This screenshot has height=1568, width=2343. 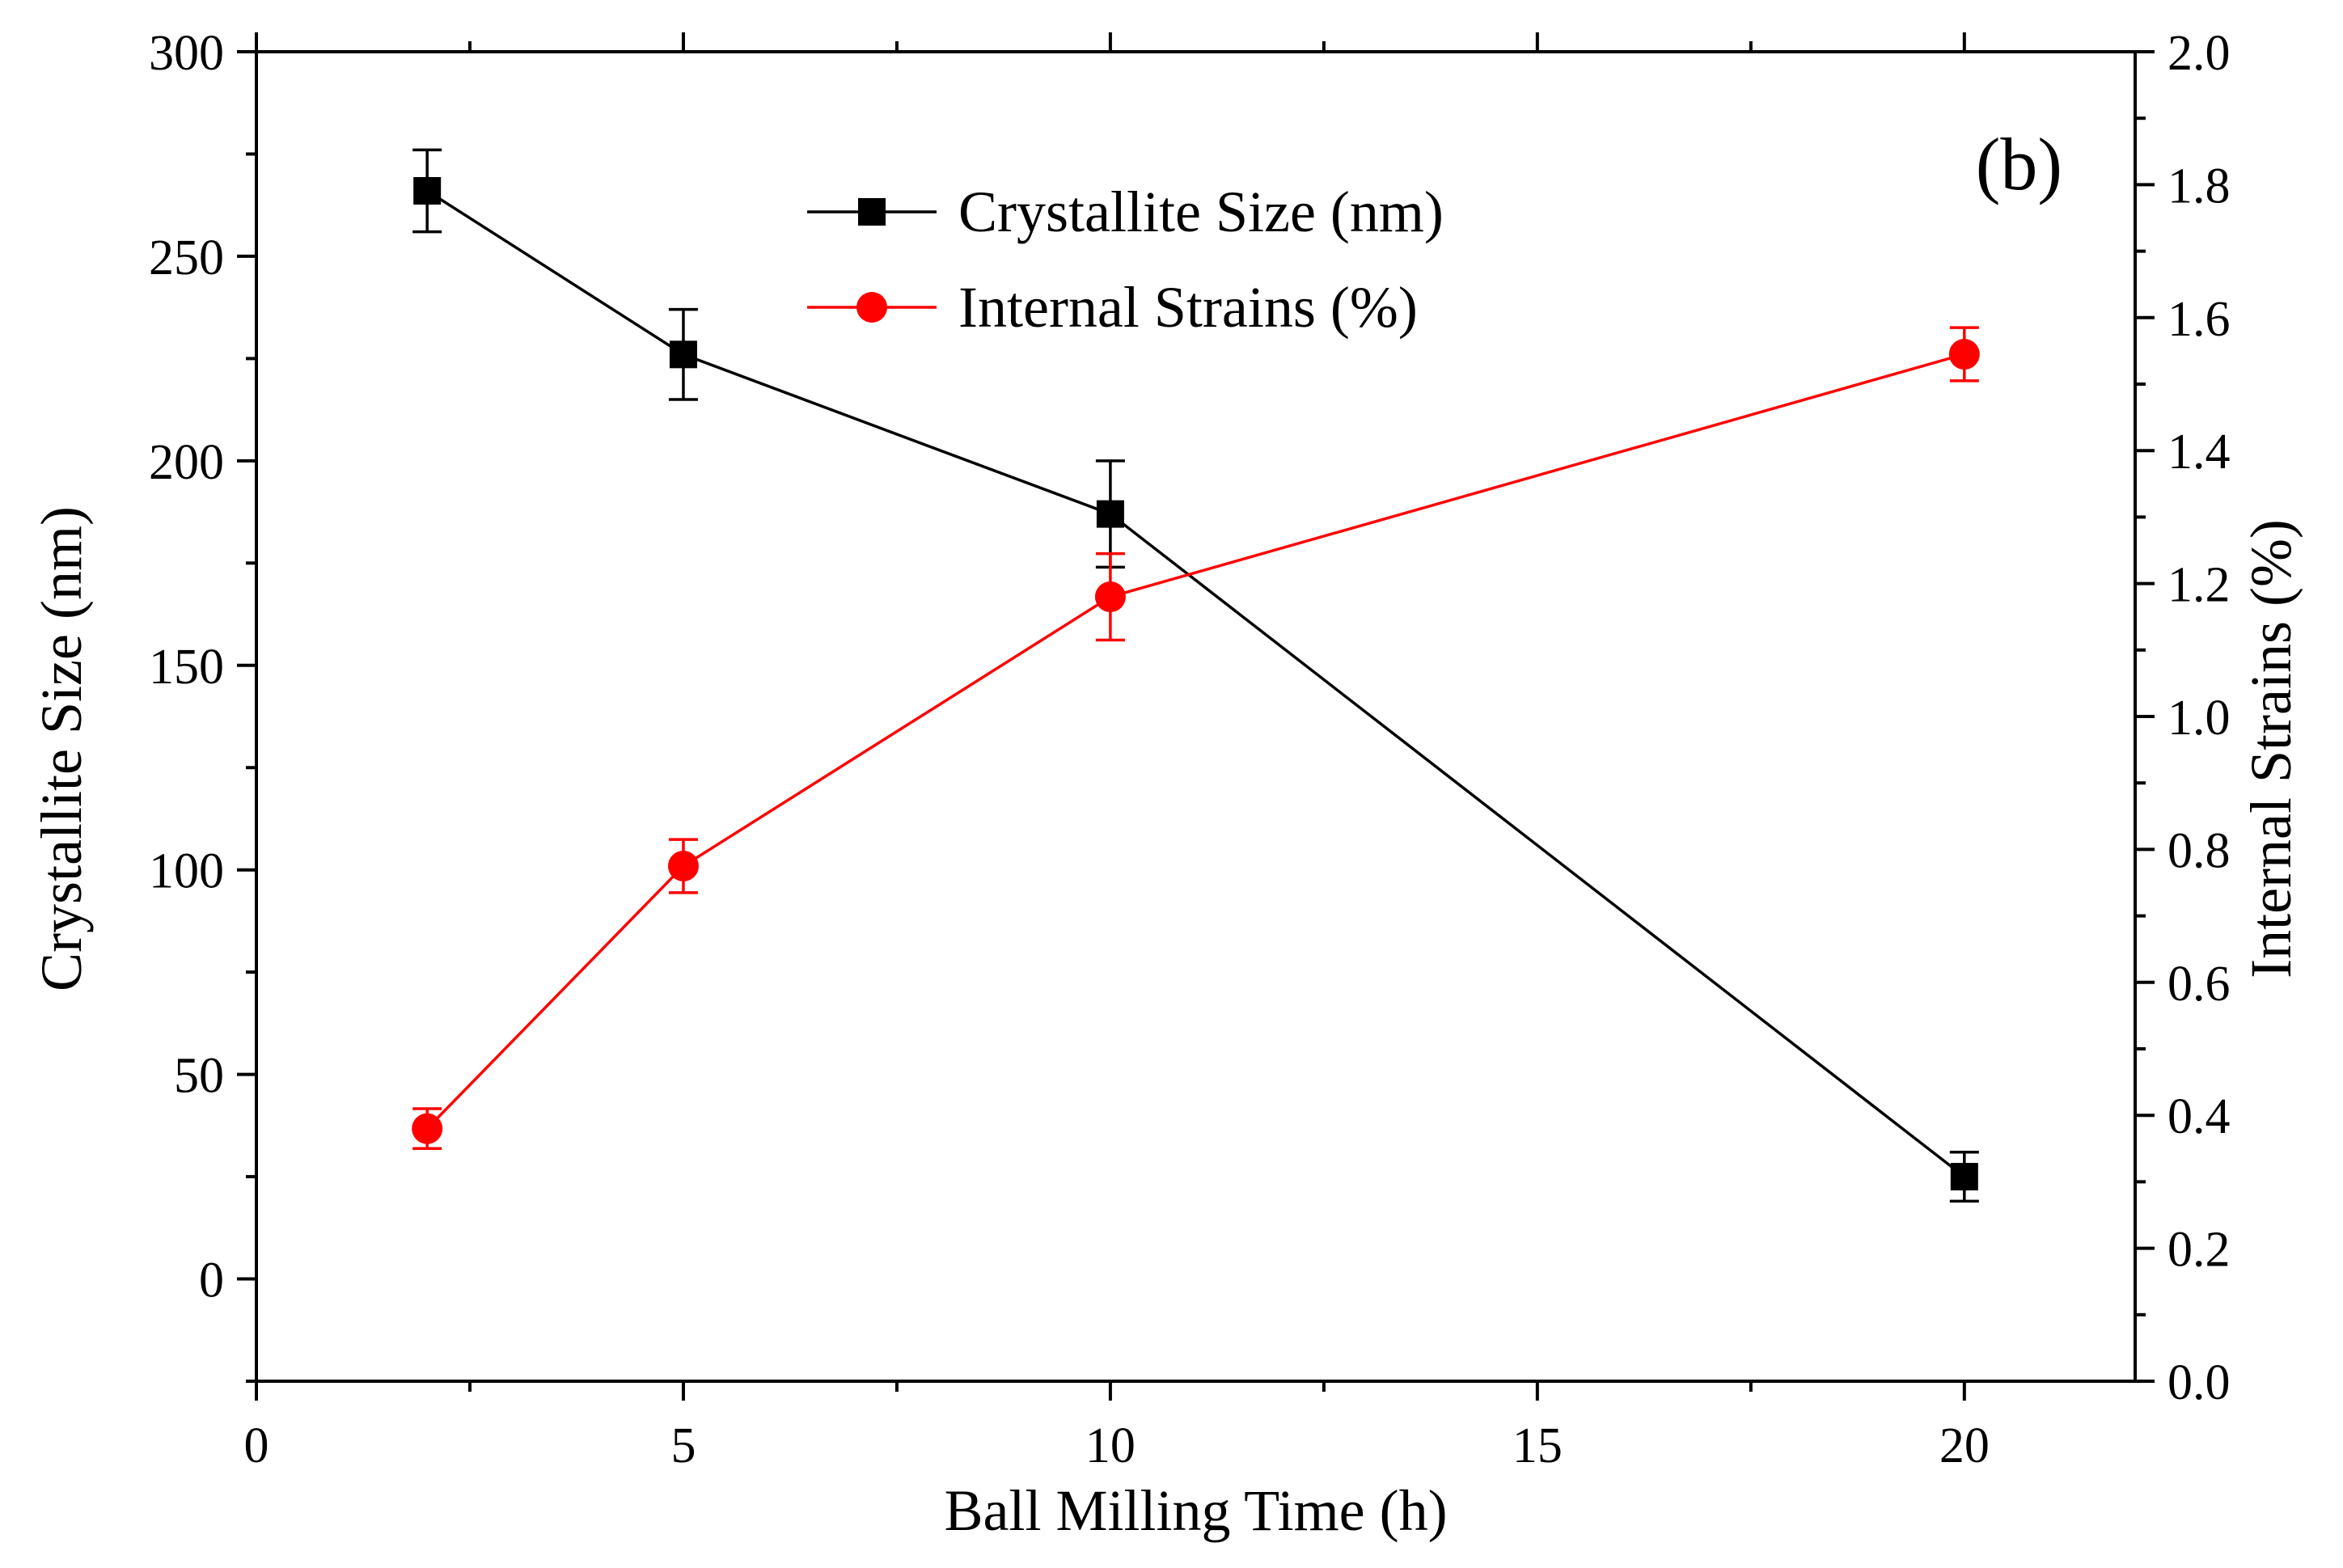 I want to click on legend-label: Internal Strains (%), so click(x=1188, y=307).